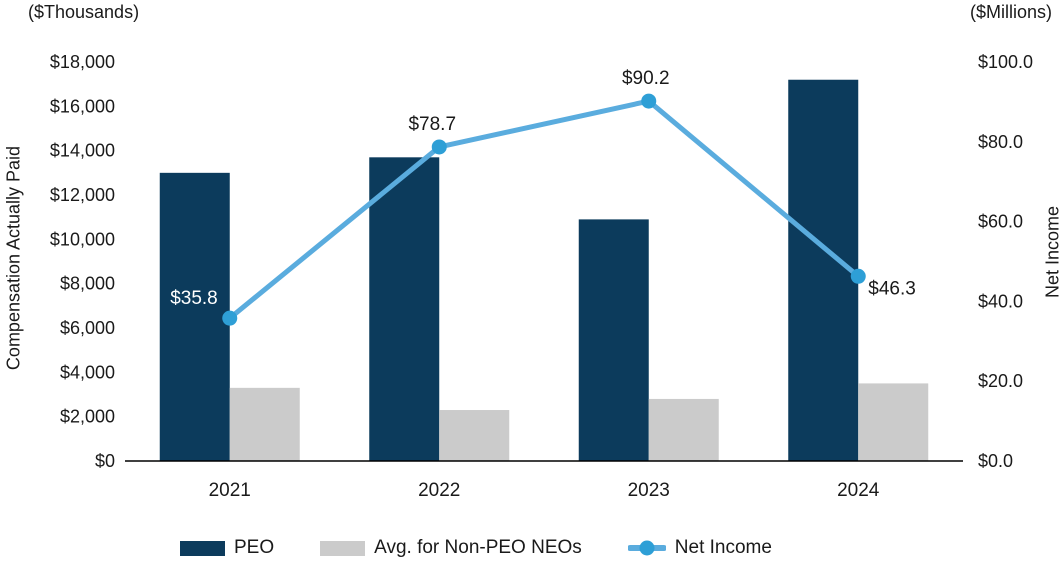 The width and height of the screenshot is (1064, 565). What do you see at coordinates (439, 147) in the screenshot?
I see `net-income-marker-2022` at bounding box center [439, 147].